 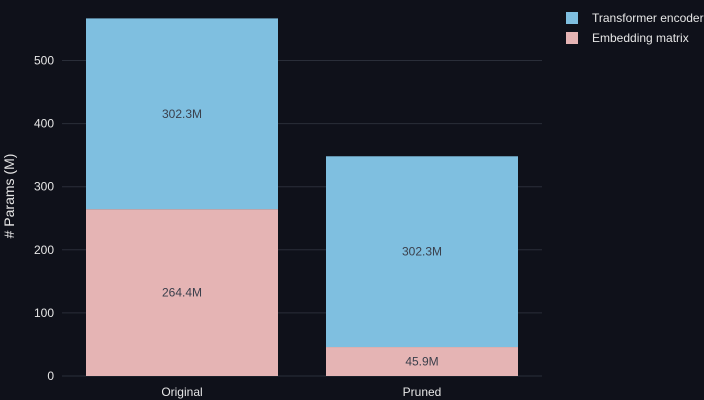 I want to click on bar-data-label: 45.9M, so click(x=421, y=362).